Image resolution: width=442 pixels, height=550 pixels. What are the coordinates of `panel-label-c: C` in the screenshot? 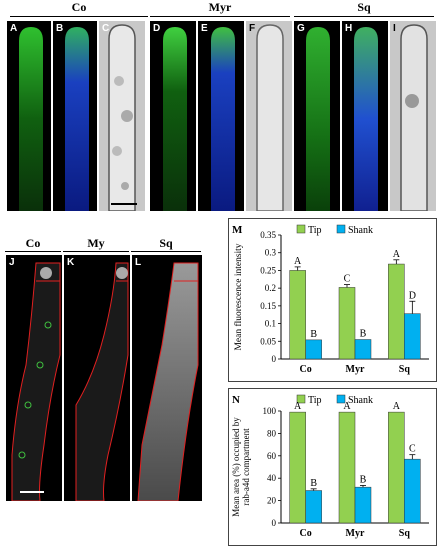 It's located at (106, 28).